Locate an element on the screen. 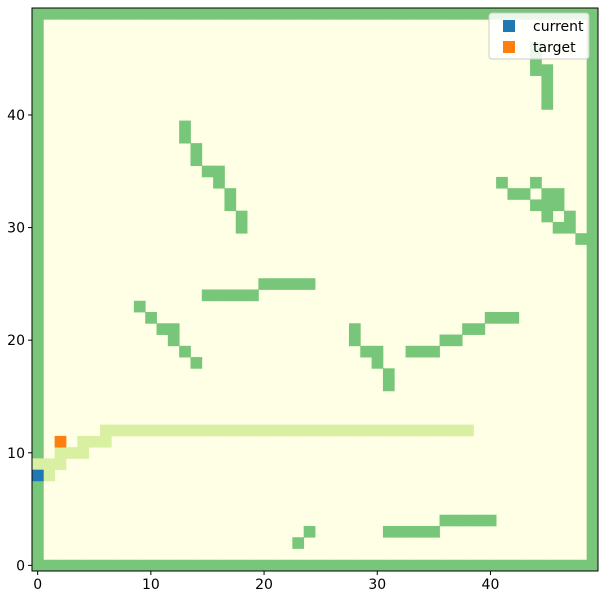 This screenshot has height=600, width=600. legend-swatch-current is located at coordinates (509, 26).